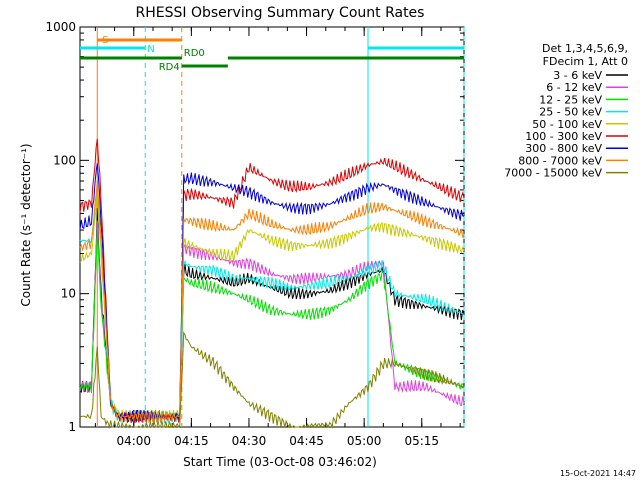  I want to click on y-tick-label: 100, so click(64, 160).